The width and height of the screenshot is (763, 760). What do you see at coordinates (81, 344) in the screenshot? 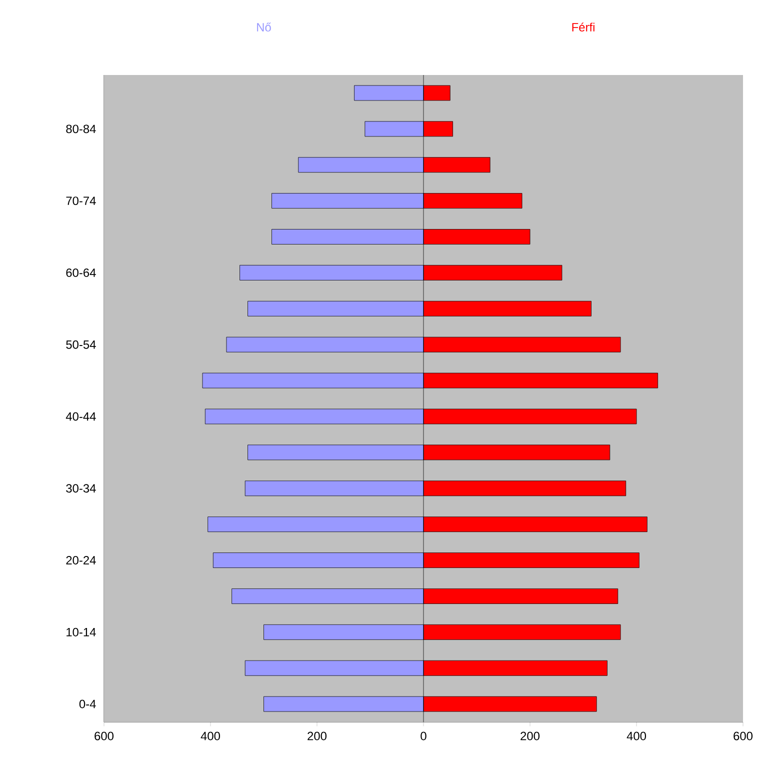
I see `y-tick-label: 50-54` at bounding box center [81, 344].